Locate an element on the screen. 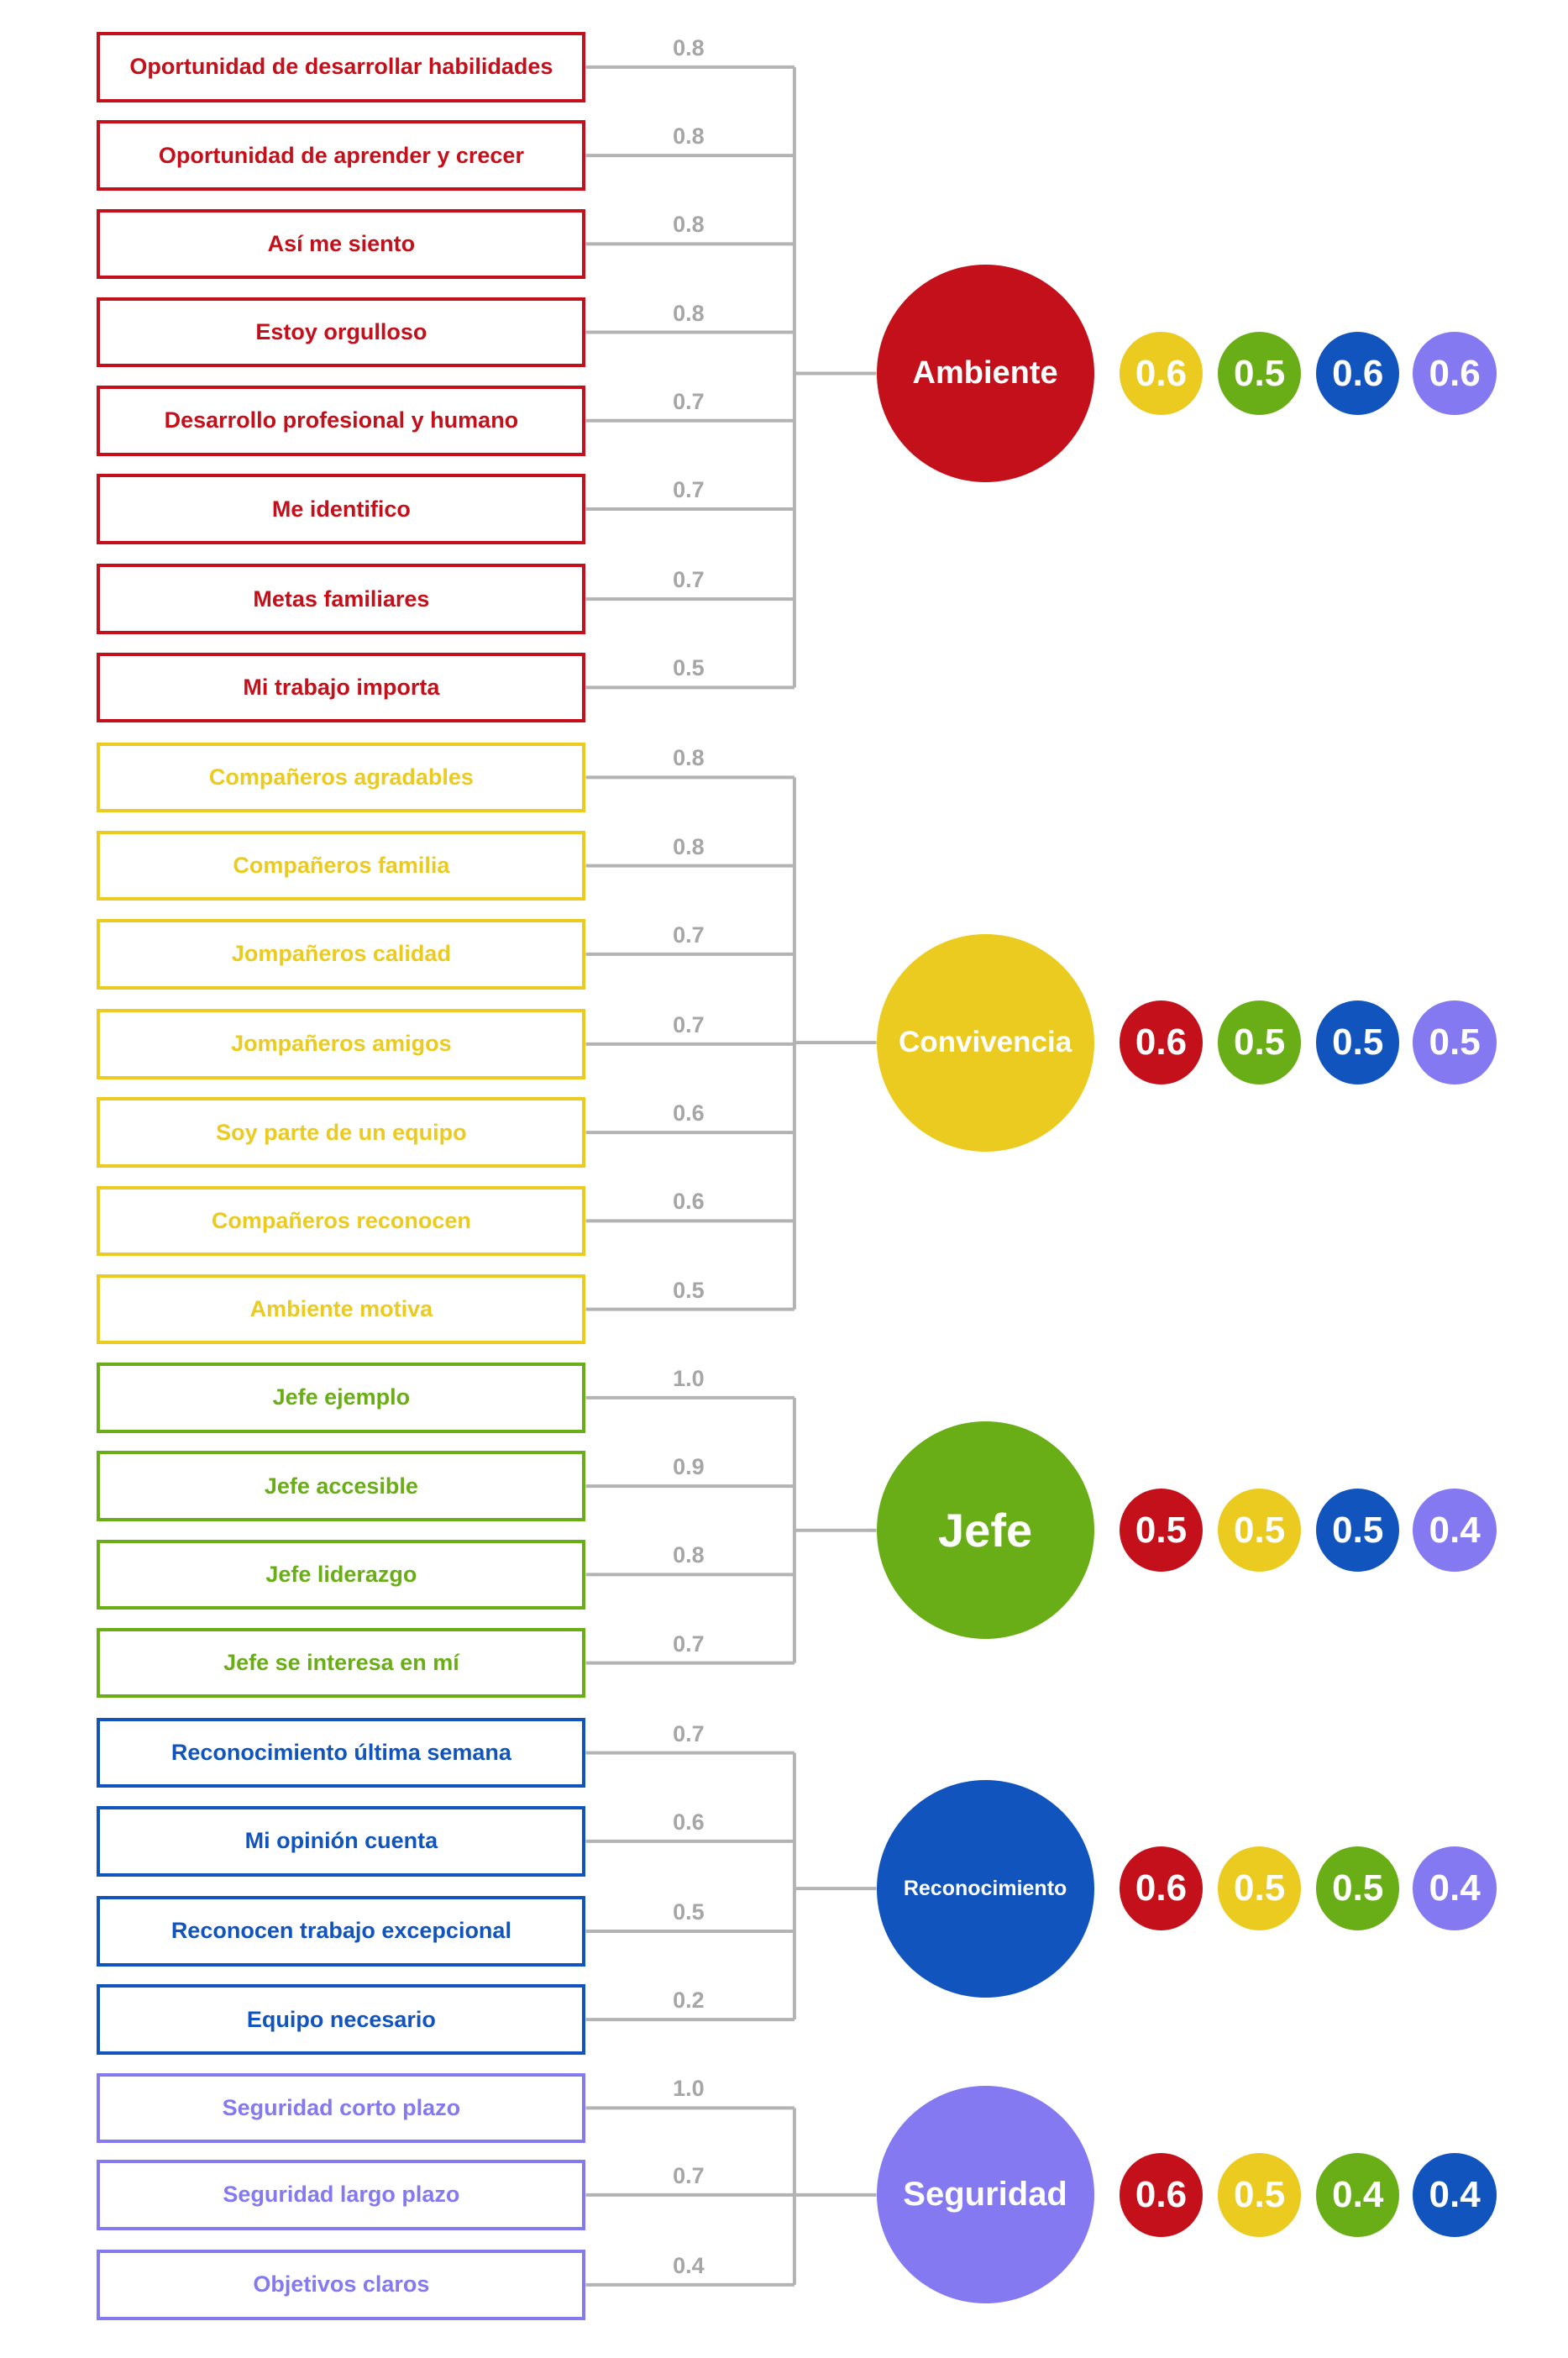  item-box: Jefe liderazgo is located at coordinates (341, 1575).